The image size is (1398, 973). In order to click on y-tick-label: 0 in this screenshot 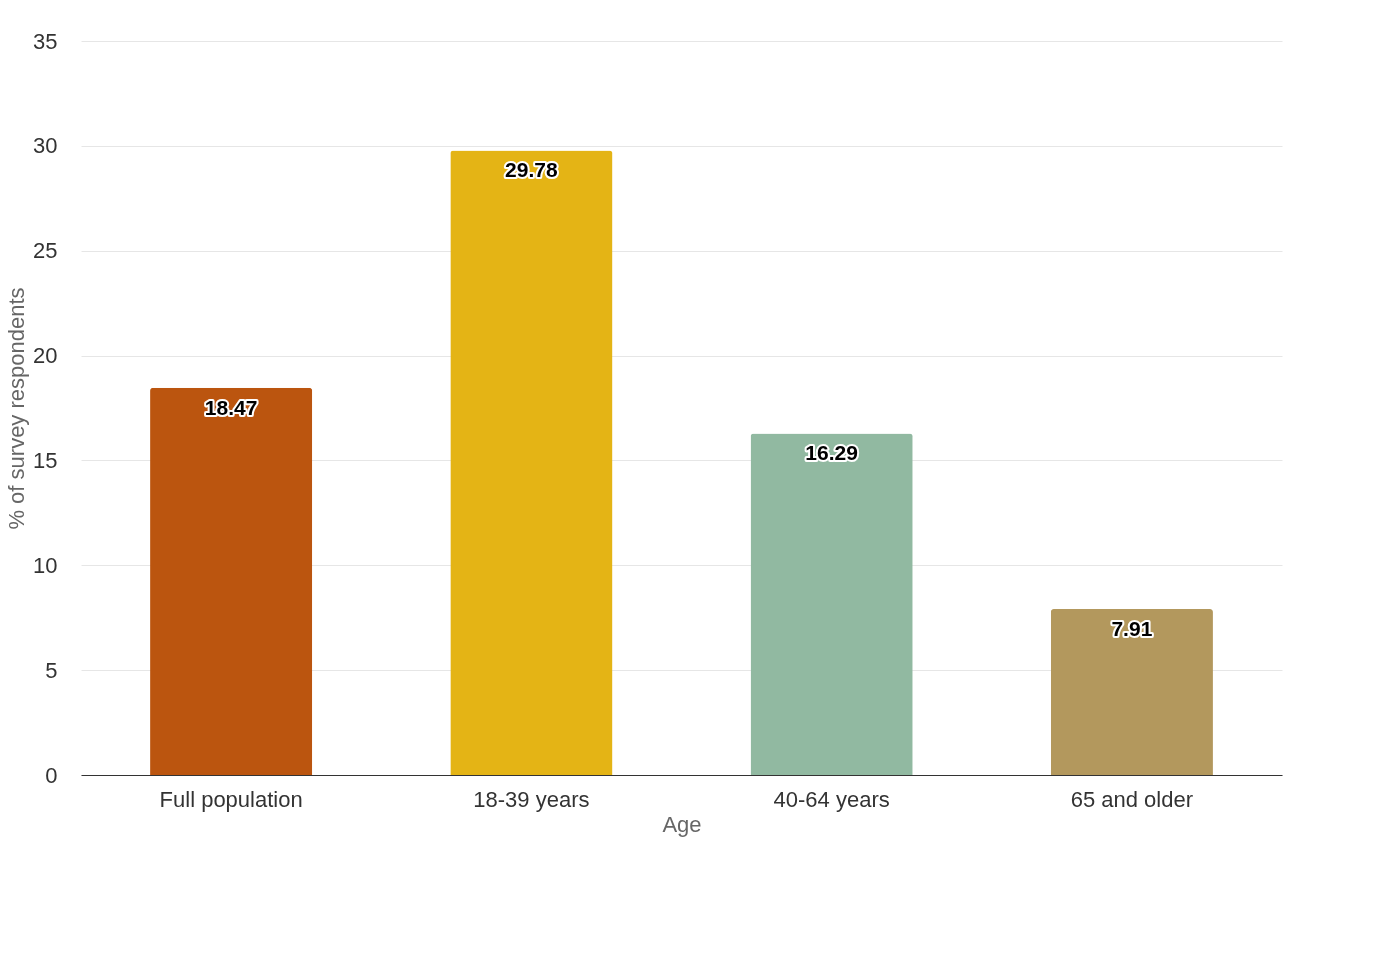, I will do `click(51, 775)`.